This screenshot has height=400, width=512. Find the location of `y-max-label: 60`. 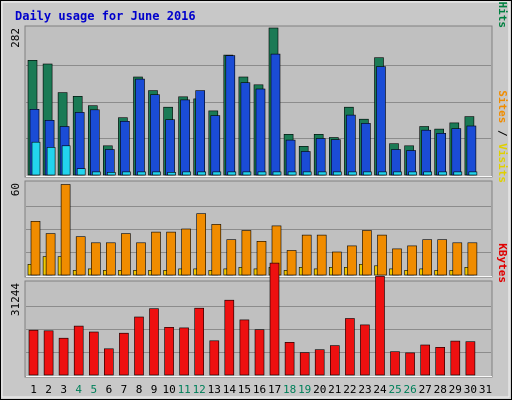

y-max-label: 60 is located at coordinates (15, 189).